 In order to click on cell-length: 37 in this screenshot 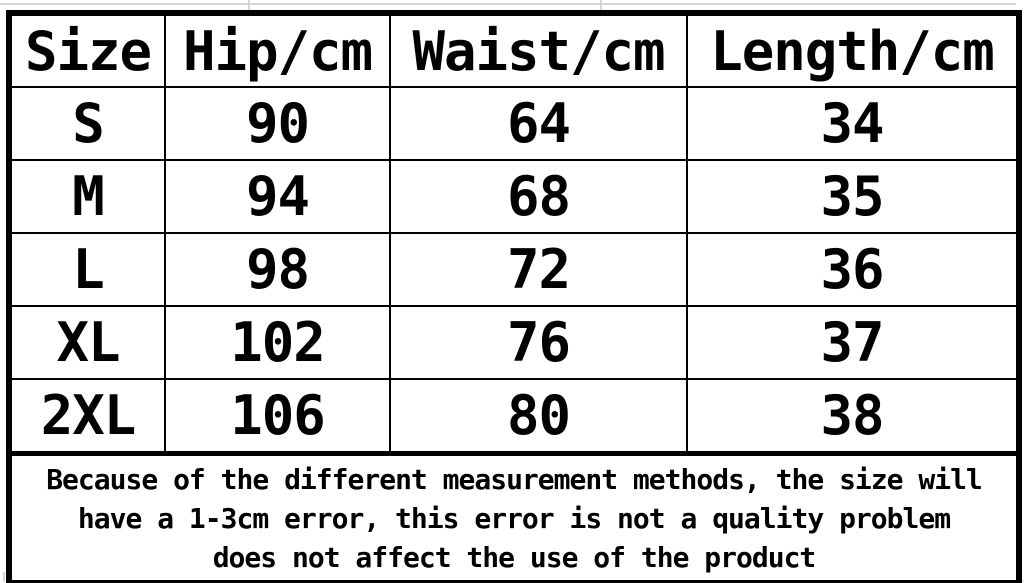, I will do `click(853, 342)`.